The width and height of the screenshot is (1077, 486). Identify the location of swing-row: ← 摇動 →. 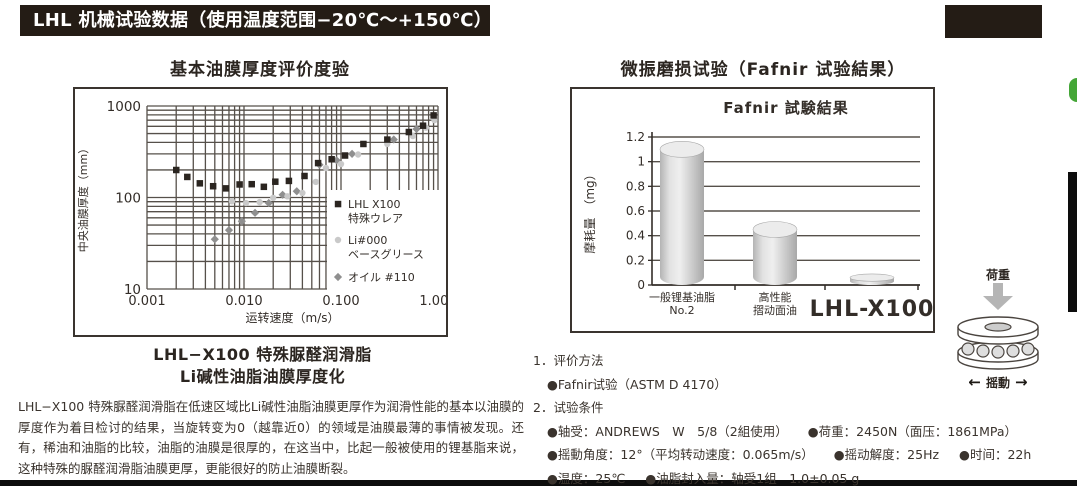
(997, 382).